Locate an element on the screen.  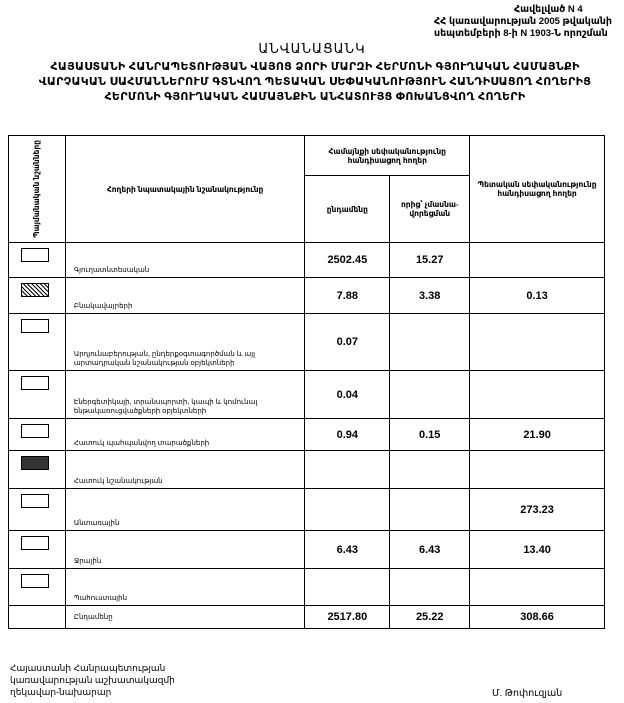
community-of-which: 0.15 is located at coordinates (430, 434).